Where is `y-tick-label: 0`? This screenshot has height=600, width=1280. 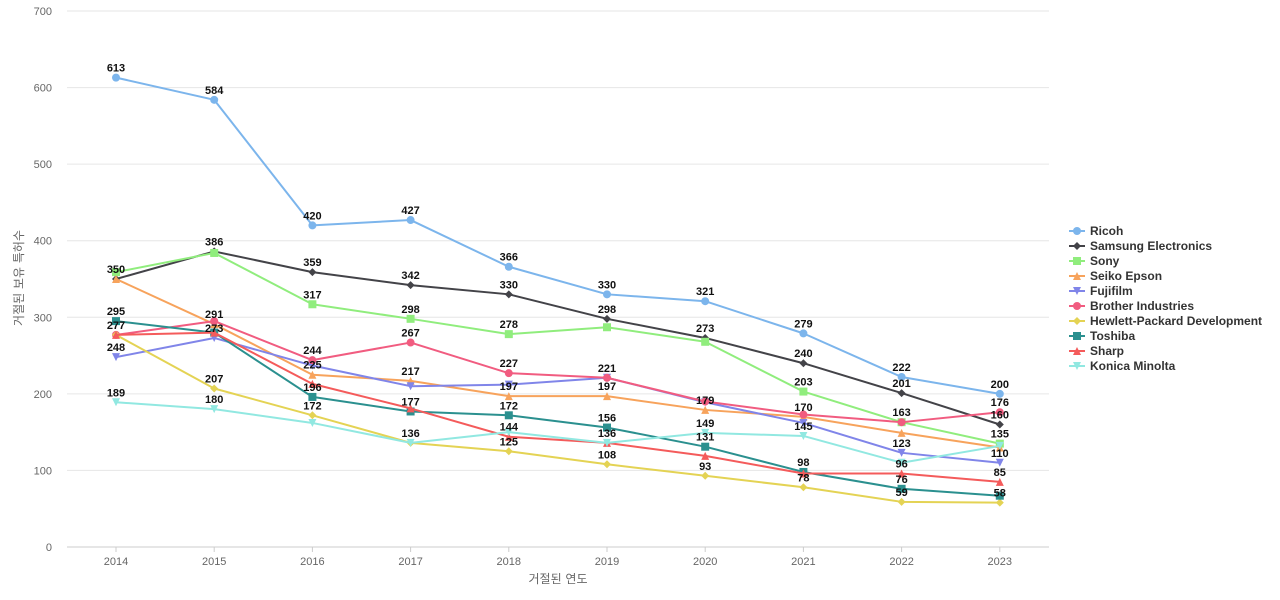
y-tick-label: 0 is located at coordinates (49, 548).